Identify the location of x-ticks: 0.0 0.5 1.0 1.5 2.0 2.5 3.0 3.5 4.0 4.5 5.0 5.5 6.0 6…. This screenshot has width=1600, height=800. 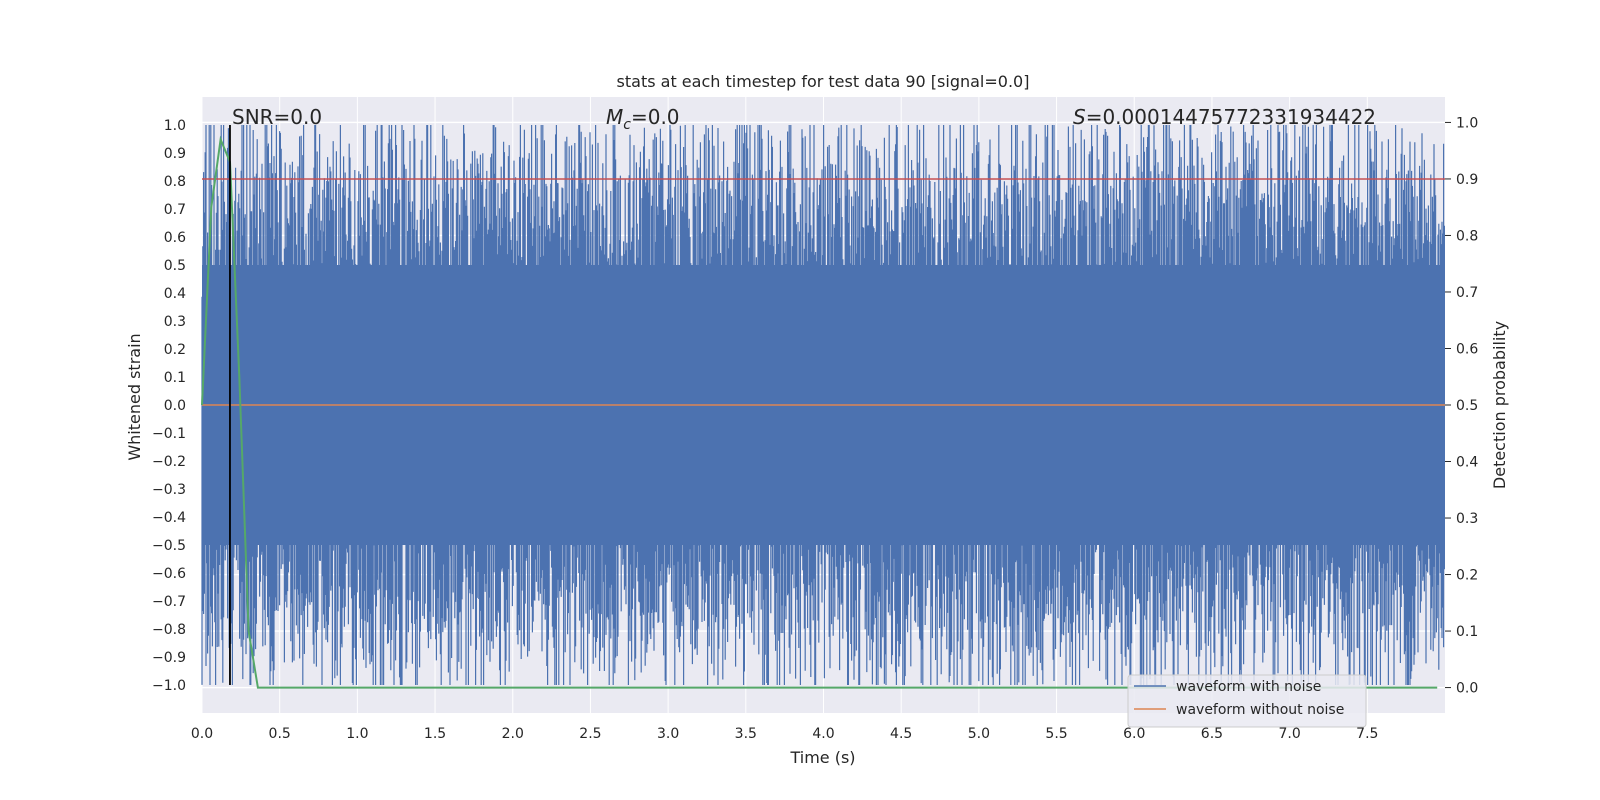
(785, 734).